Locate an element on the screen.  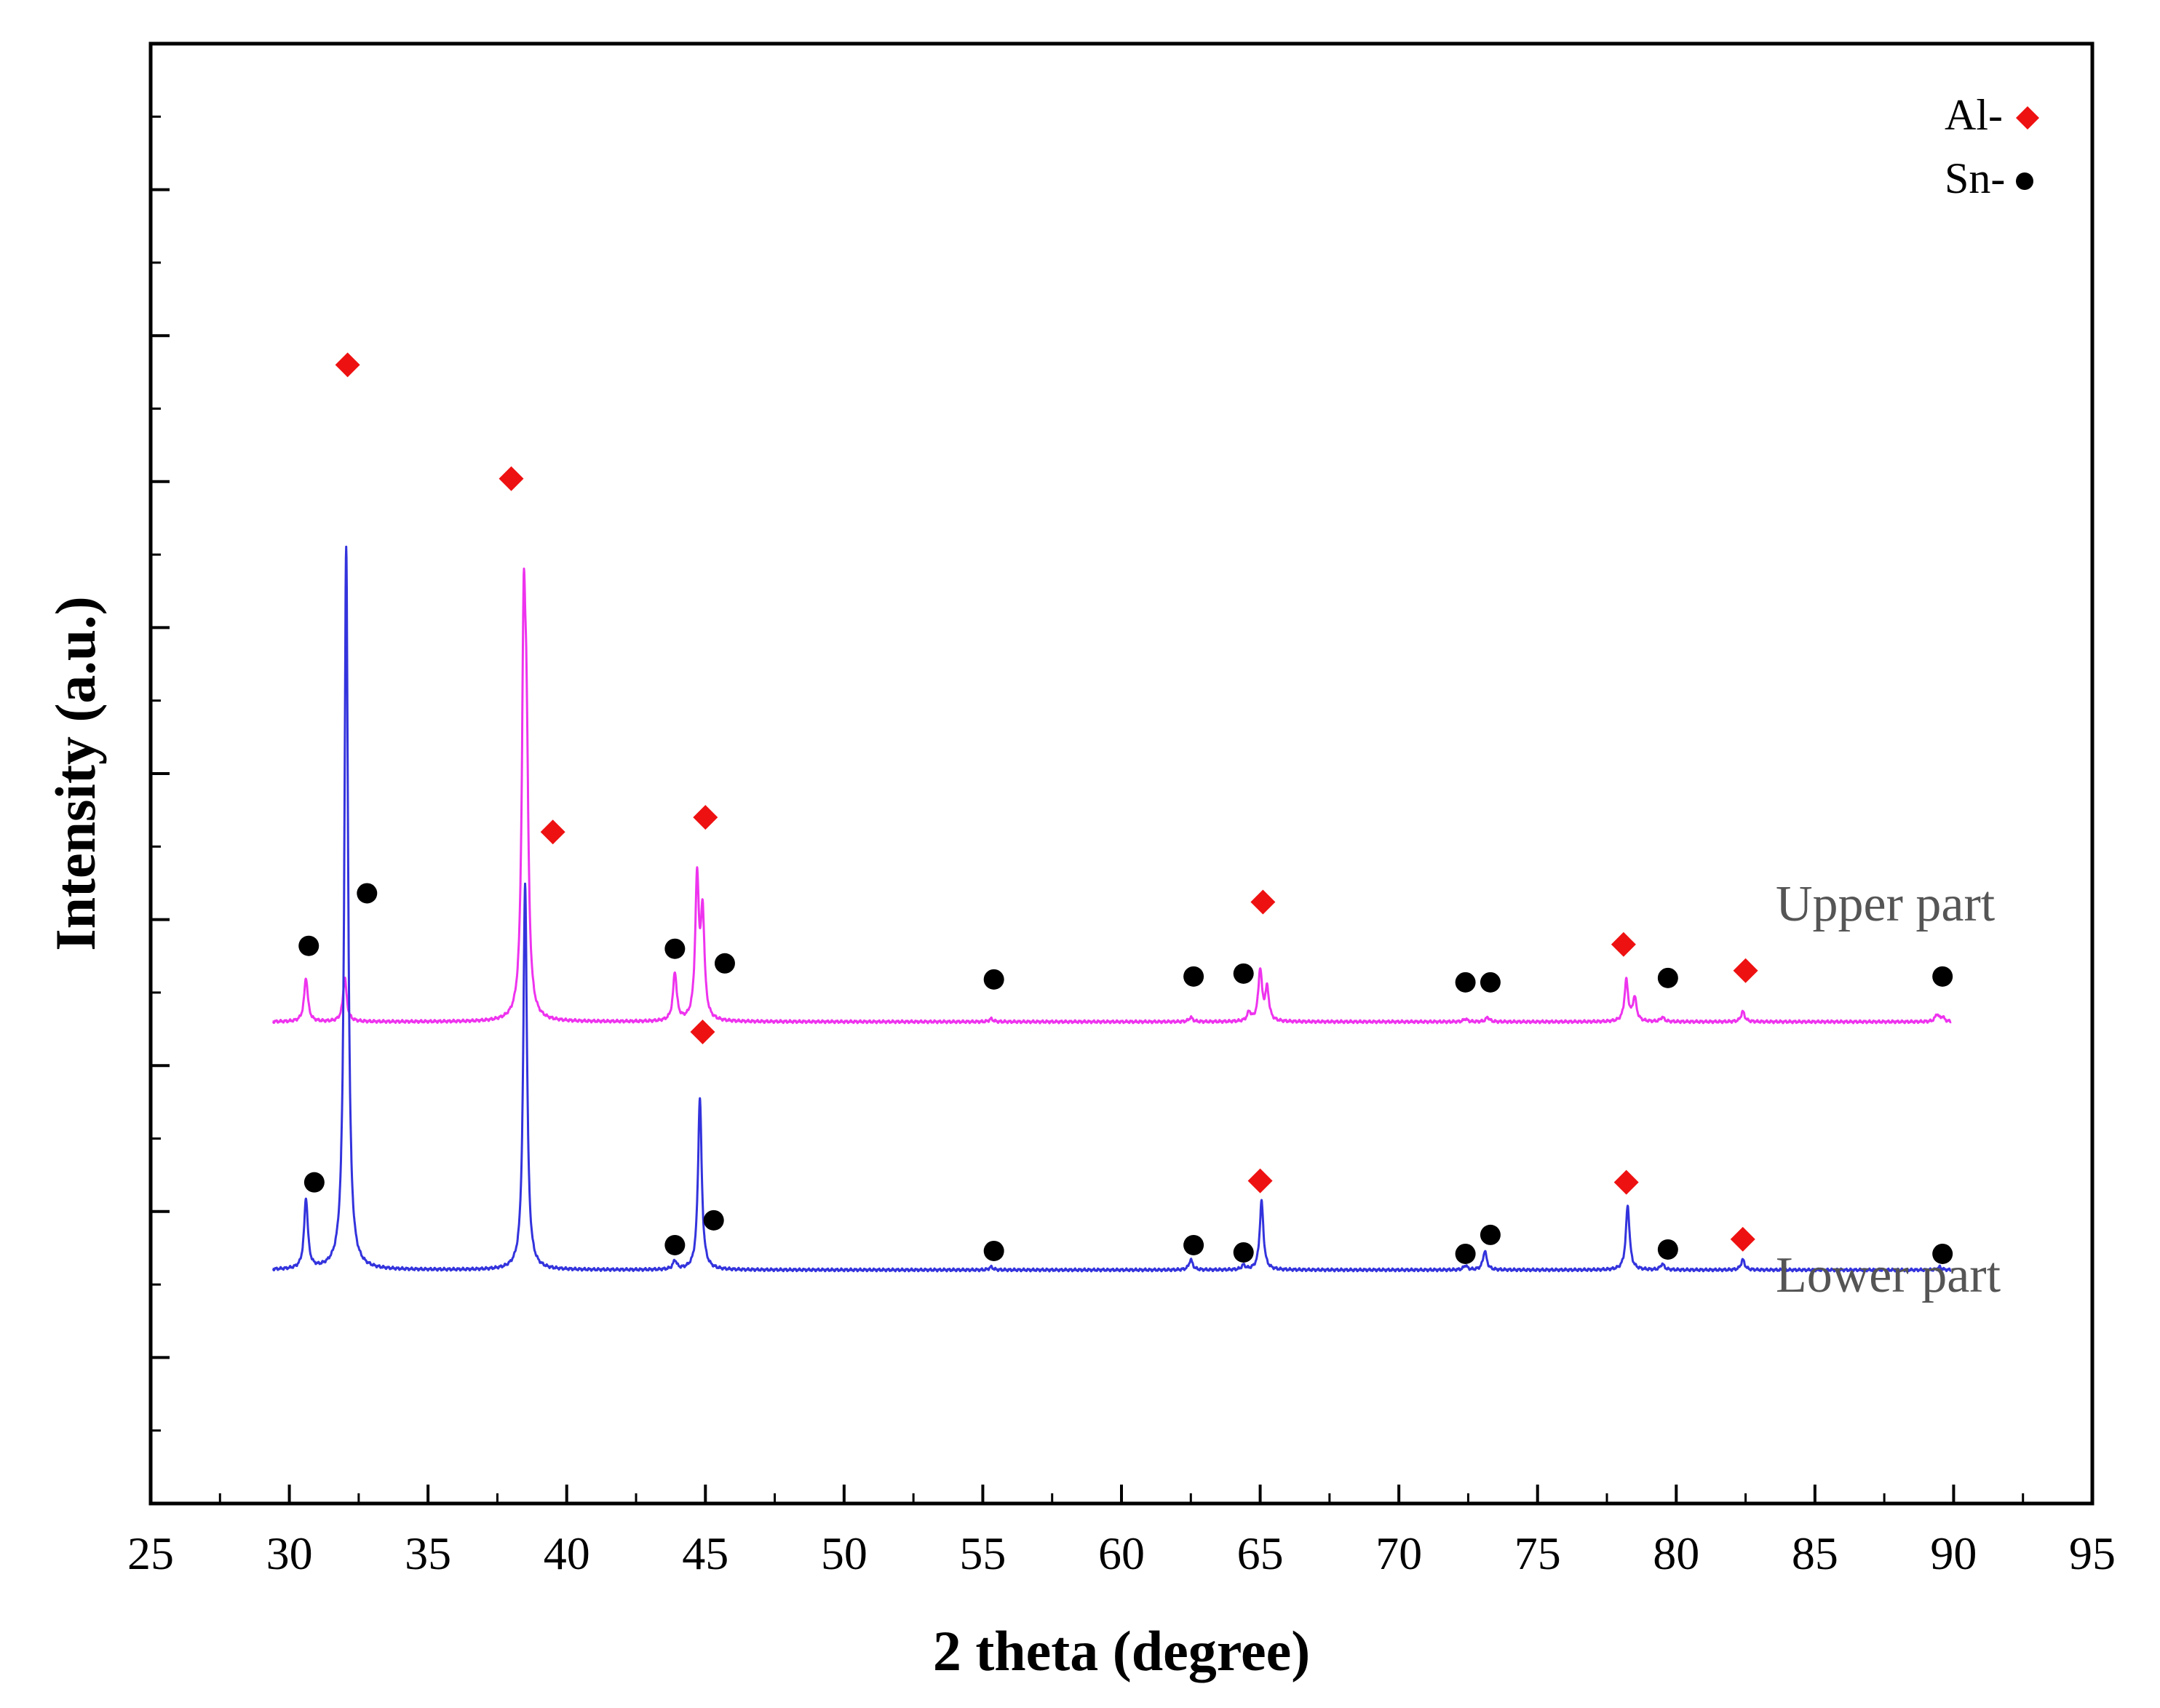
x-tick-label: 55 is located at coordinates (982, 1553).